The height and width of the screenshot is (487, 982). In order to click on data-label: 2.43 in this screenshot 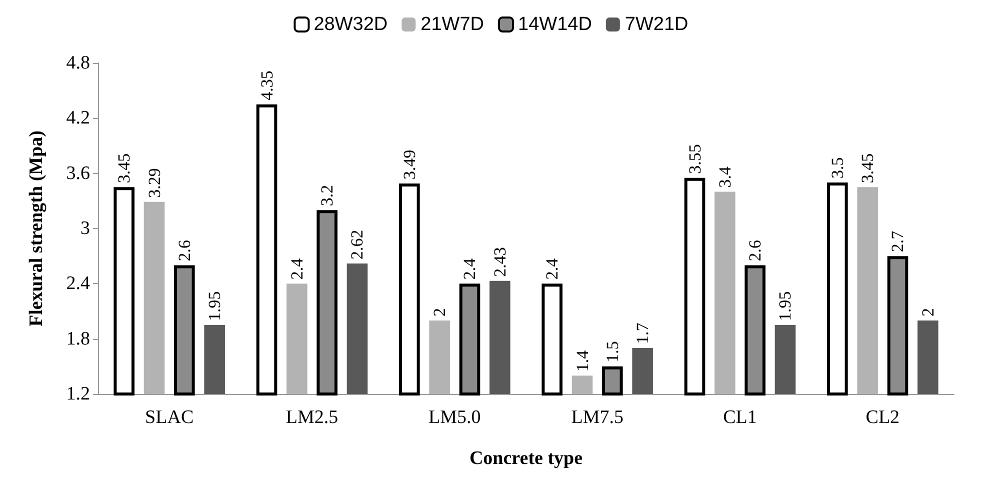, I will do `click(500, 262)`.